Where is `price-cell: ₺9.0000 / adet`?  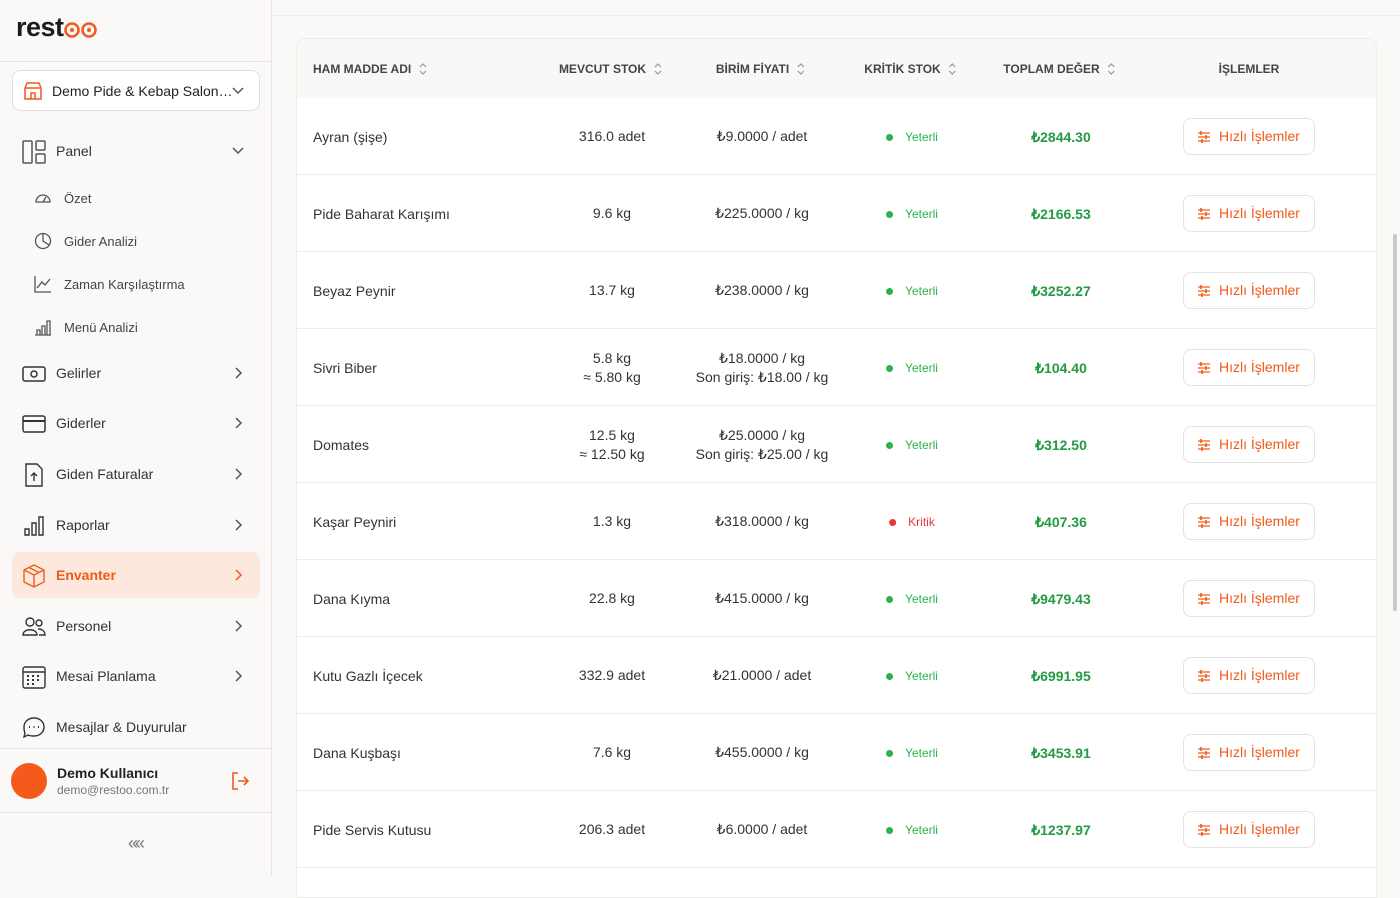 price-cell: ₺9.0000 / adet is located at coordinates (762, 136).